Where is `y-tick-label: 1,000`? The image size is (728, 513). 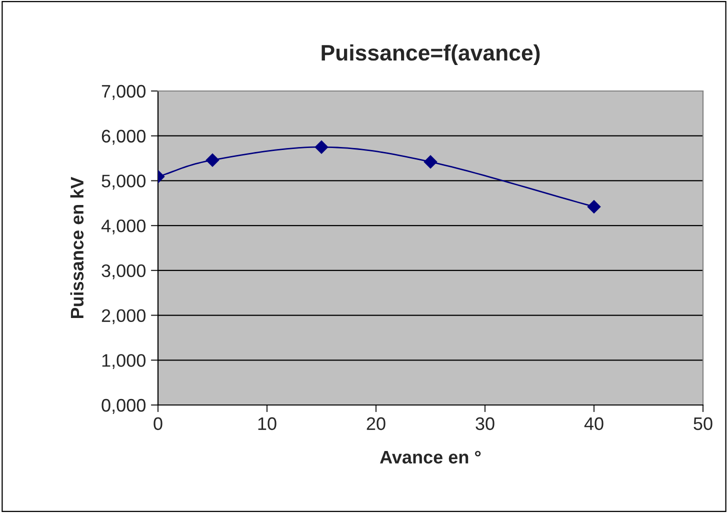
y-tick-label: 1,000 is located at coordinates (124, 361).